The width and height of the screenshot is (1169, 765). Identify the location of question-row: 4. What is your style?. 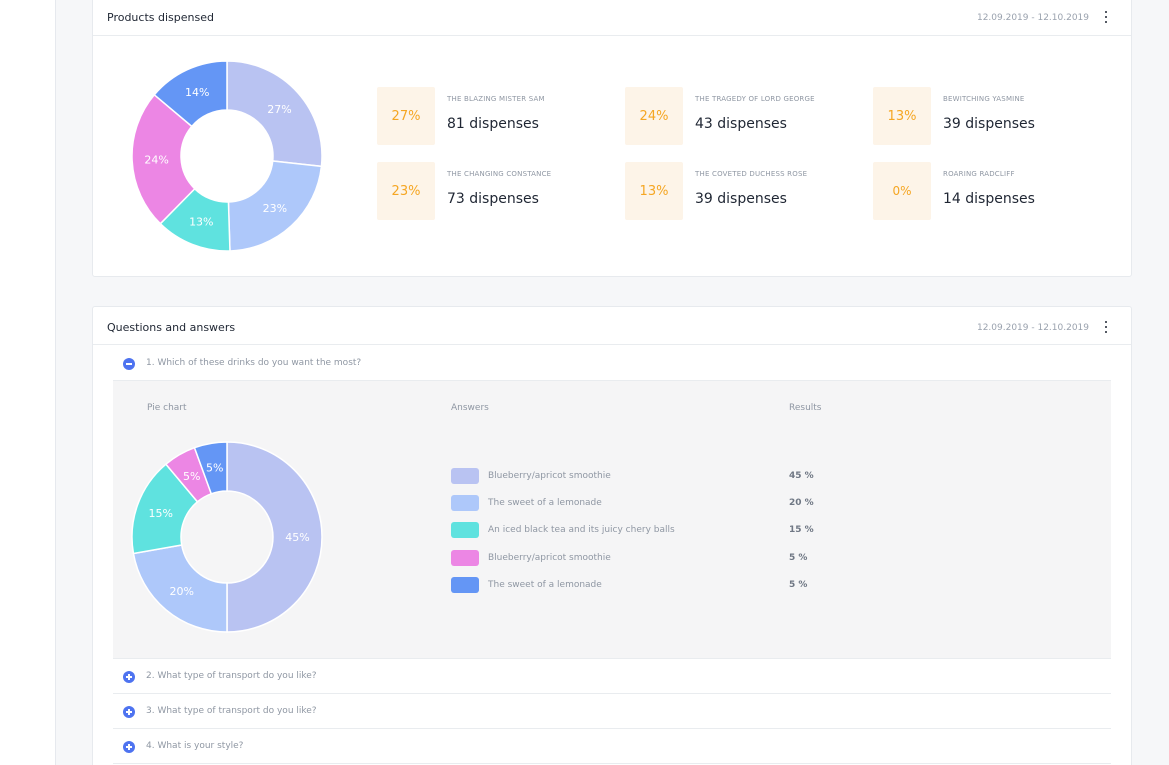
(612, 746).